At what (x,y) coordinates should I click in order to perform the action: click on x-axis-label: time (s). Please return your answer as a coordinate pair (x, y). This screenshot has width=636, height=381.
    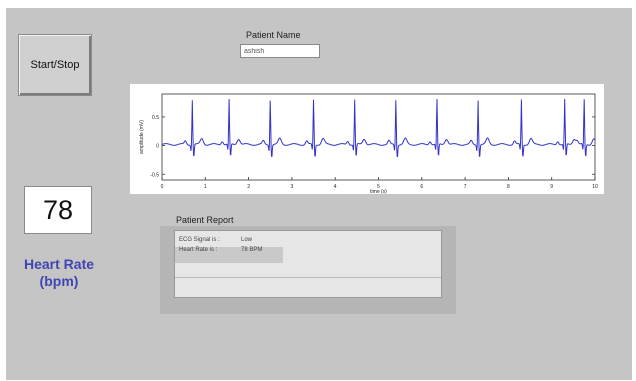
    Looking at the image, I should click on (378, 191).